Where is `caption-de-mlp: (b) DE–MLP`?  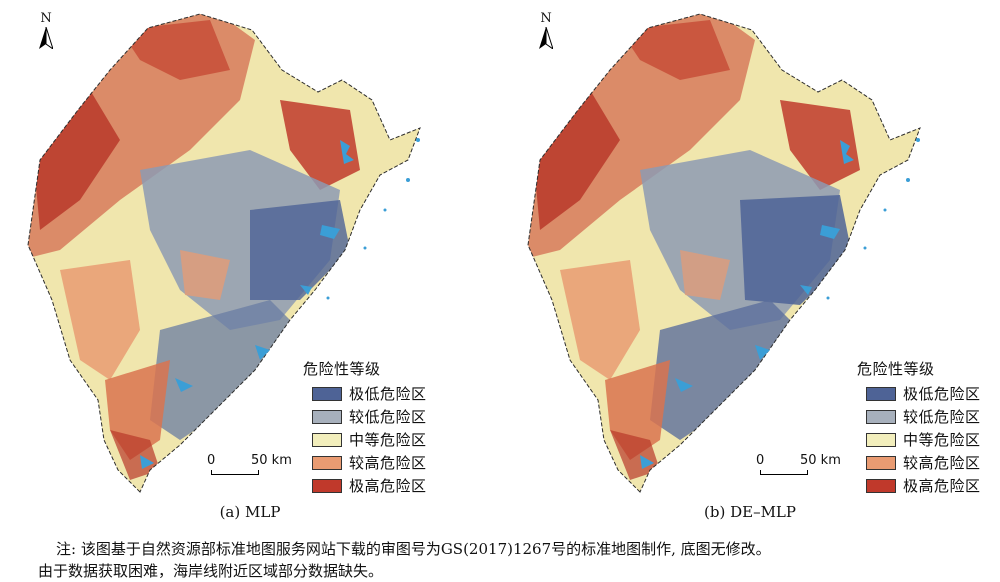
caption-de-mlp: (b) DE–MLP is located at coordinates (750, 512).